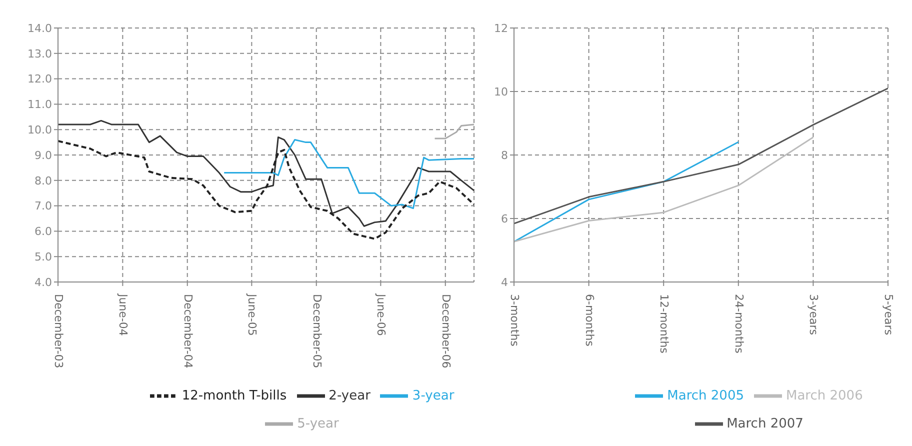 The image size is (912, 446). Describe the element at coordinates (433, 396) in the screenshot. I see `legend-label: 3-year` at that location.